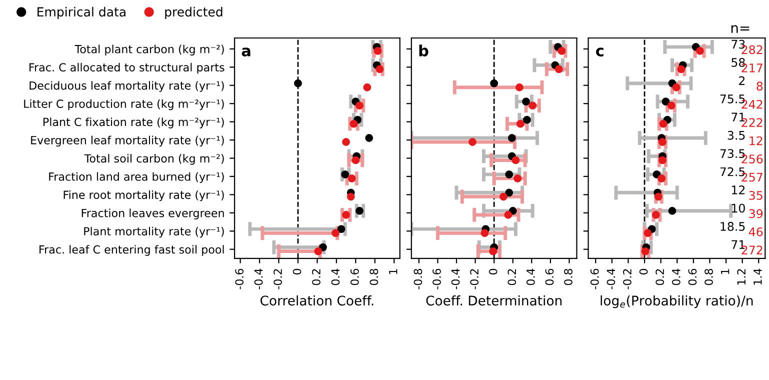 The width and height of the screenshot is (769, 380). What do you see at coordinates (132, 250) in the screenshot?
I see `y-tick-label: Frac. leaf C entering fast soil pool` at bounding box center [132, 250].